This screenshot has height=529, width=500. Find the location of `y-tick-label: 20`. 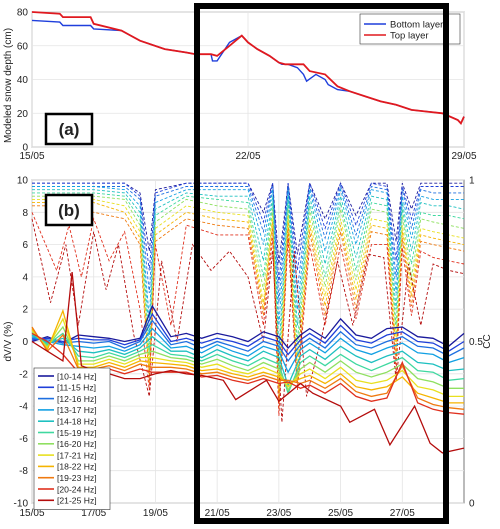

y-tick-label: 20 is located at coordinates (23, 114).